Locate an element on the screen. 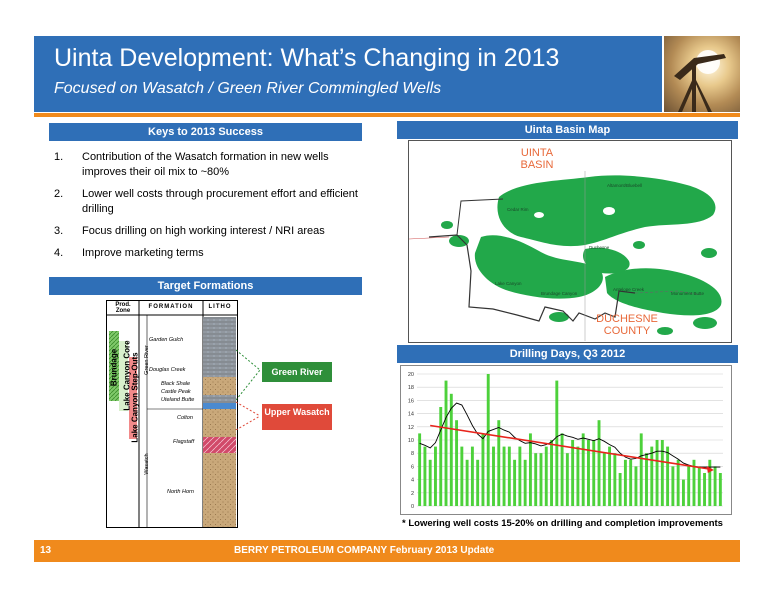  drilling-heading: Drilling Days, Q3 2012 is located at coordinates (567, 354).